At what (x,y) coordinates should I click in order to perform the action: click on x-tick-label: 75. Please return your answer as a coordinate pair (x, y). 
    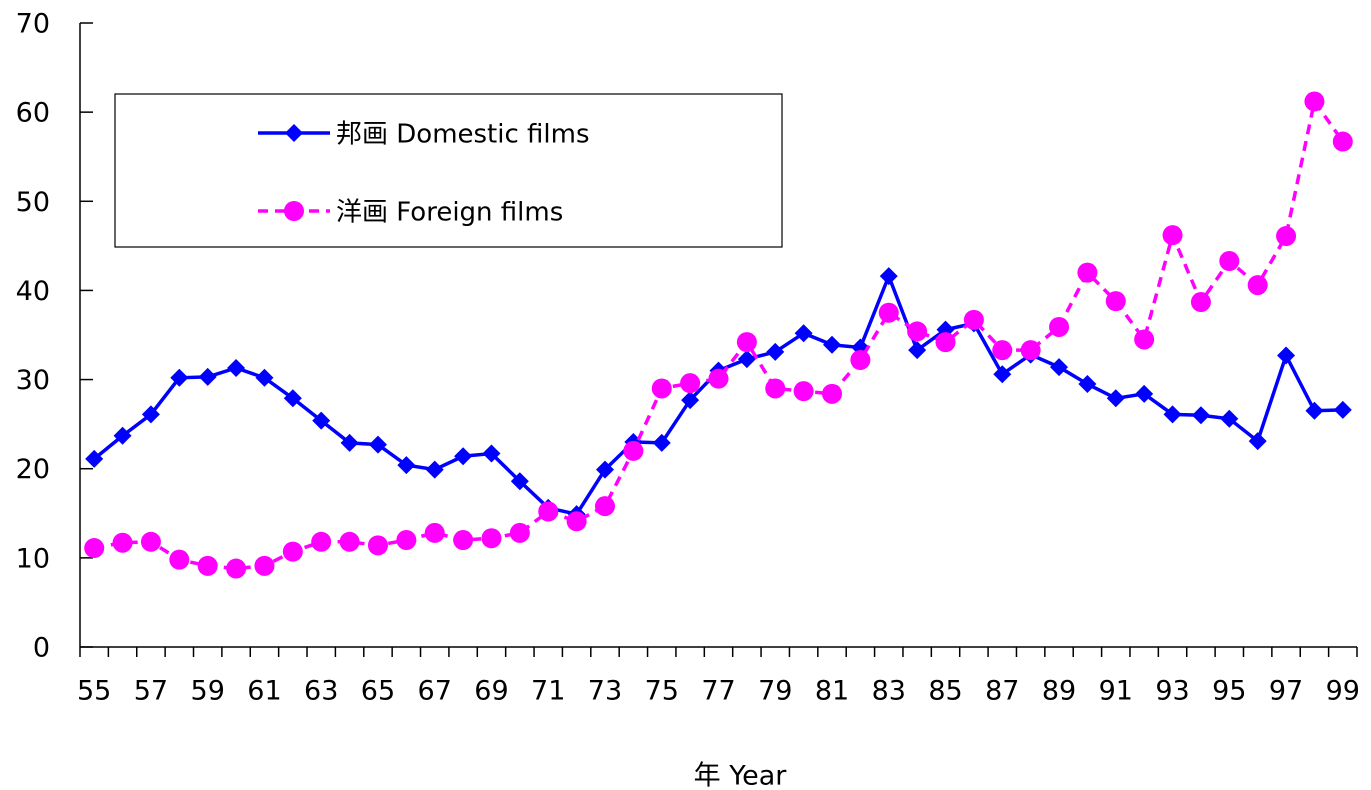
    Looking at the image, I should click on (662, 691).